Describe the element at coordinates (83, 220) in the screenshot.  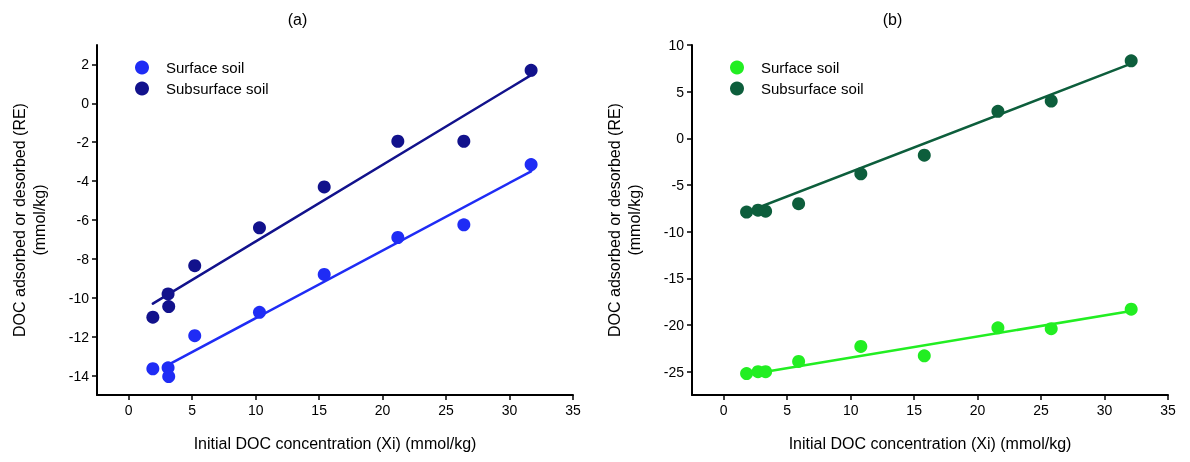
I see `y-tick-label: -6` at that location.